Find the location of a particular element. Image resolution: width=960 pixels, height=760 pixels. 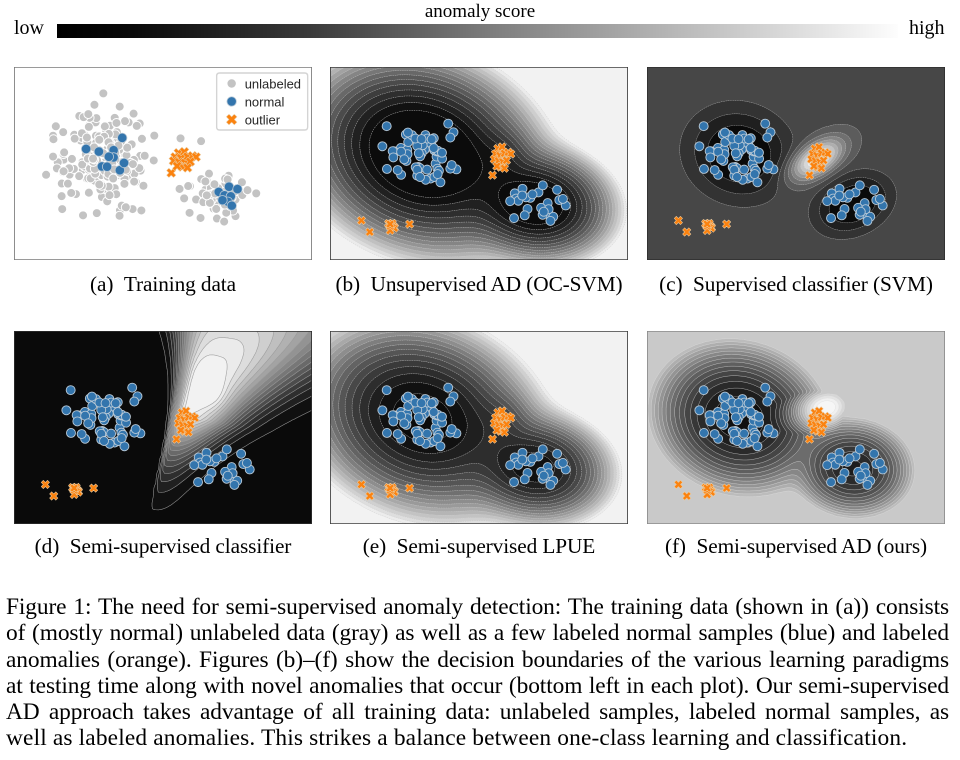

svg-text: outlier is located at coordinates (263, 120).